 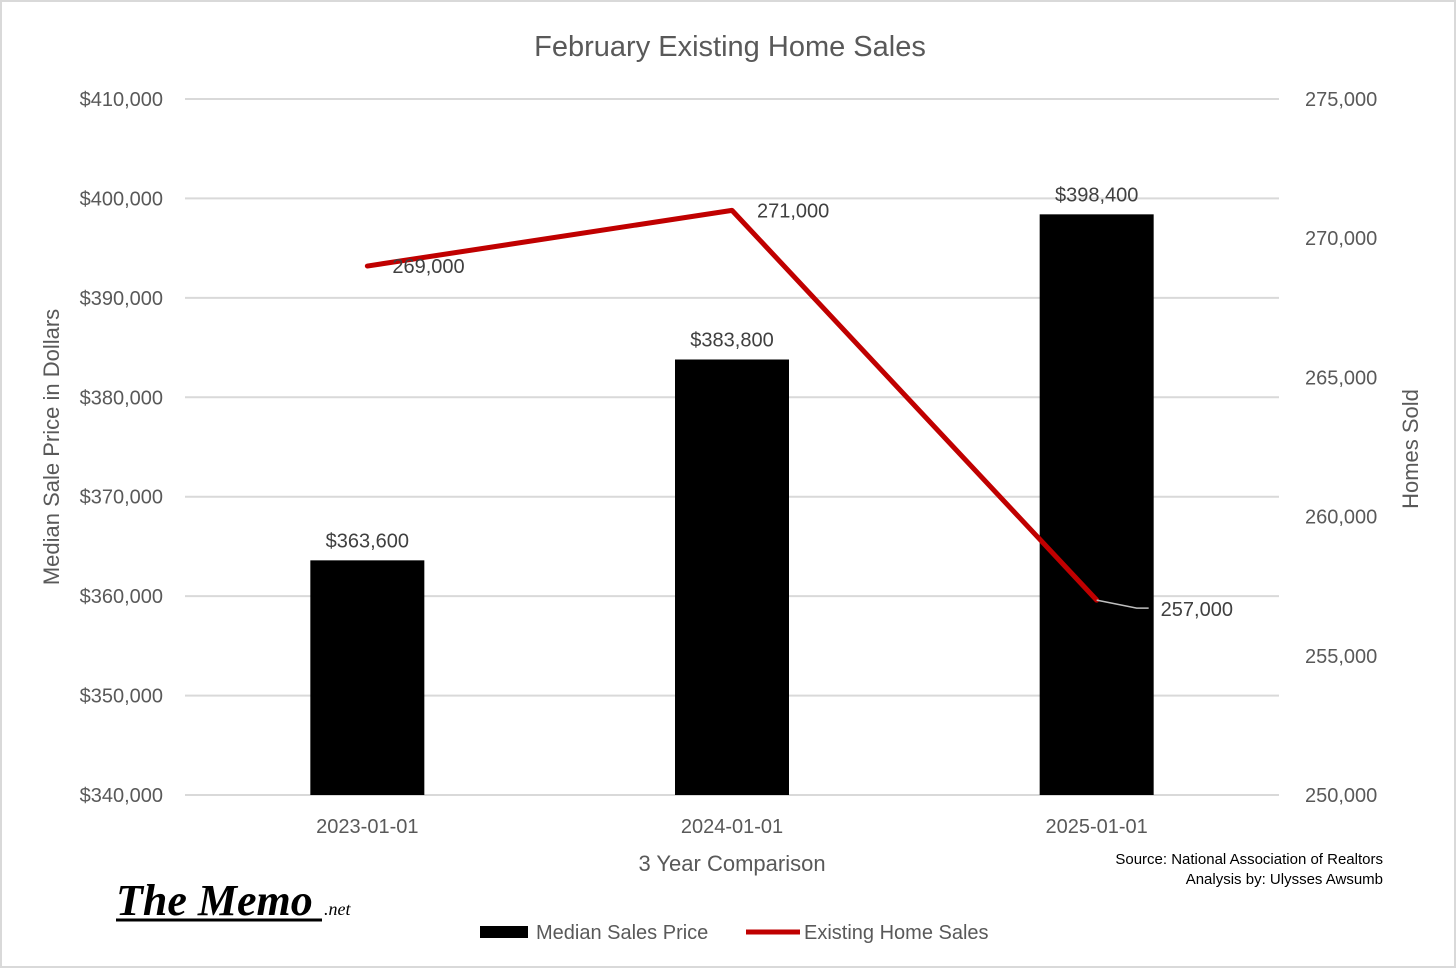 What do you see at coordinates (367, 541) in the screenshot?
I see `bar-data-label: $363,600` at bounding box center [367, 541].